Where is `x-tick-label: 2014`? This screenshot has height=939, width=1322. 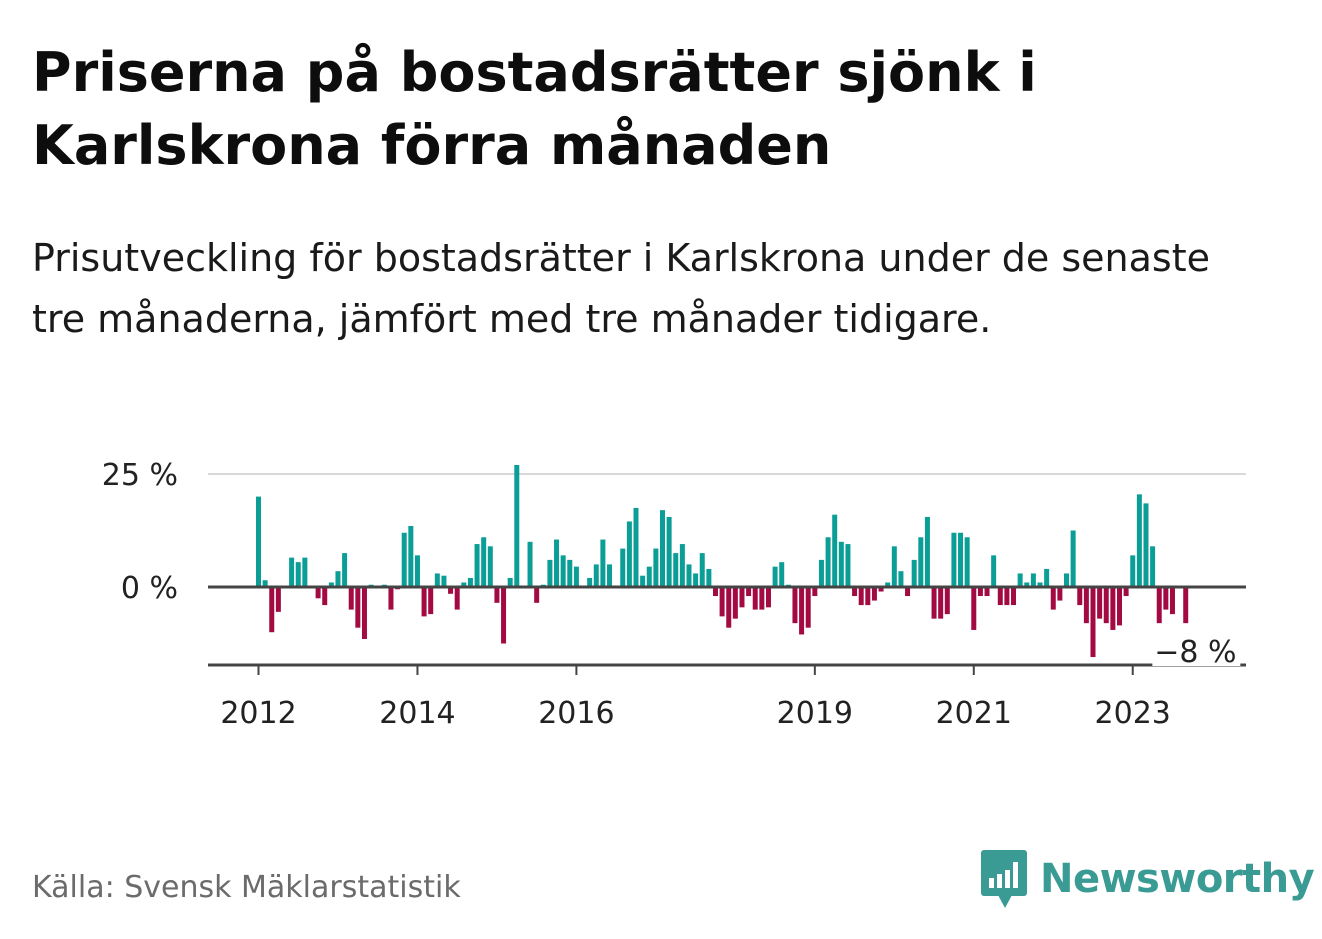 x-tick-label: 2014 is located at coordinates (417, 713).